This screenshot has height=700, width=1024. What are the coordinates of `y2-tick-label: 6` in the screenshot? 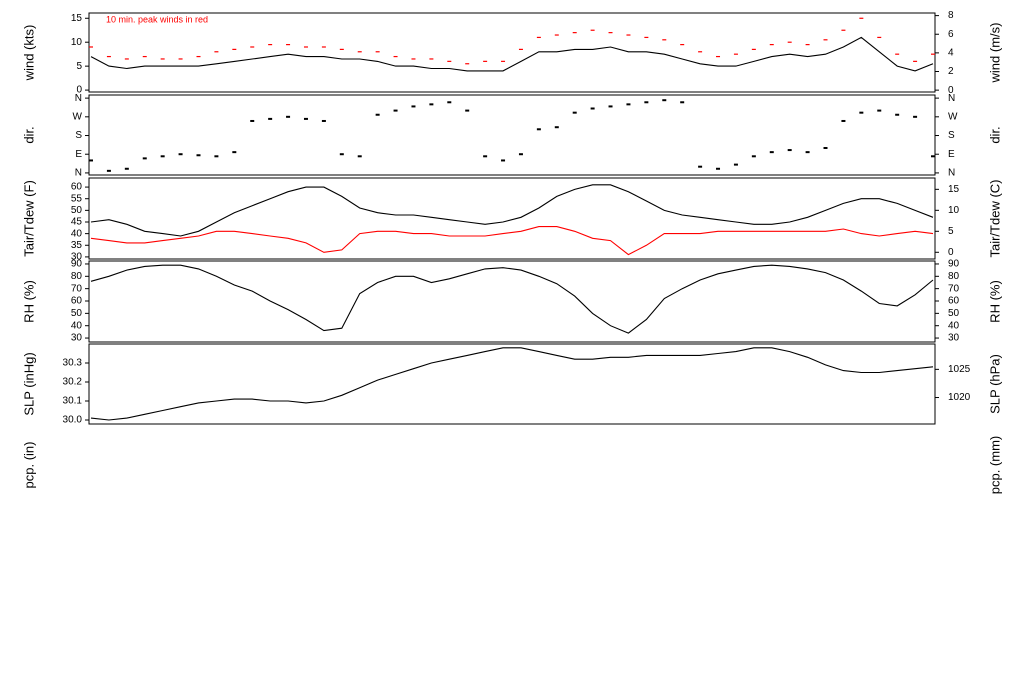 It's located at (951, 34).